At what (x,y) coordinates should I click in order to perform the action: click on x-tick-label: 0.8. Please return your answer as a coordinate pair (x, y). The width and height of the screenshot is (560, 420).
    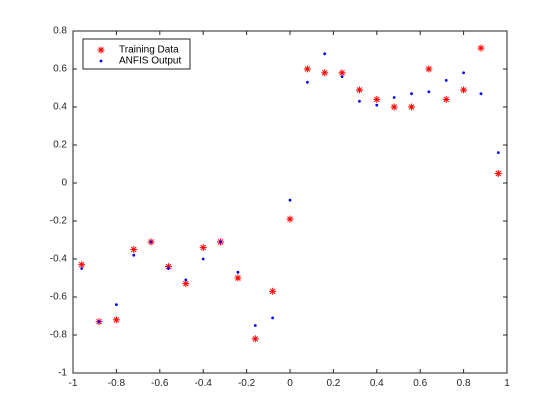
    Looking at the image, I should click on (464, 383).